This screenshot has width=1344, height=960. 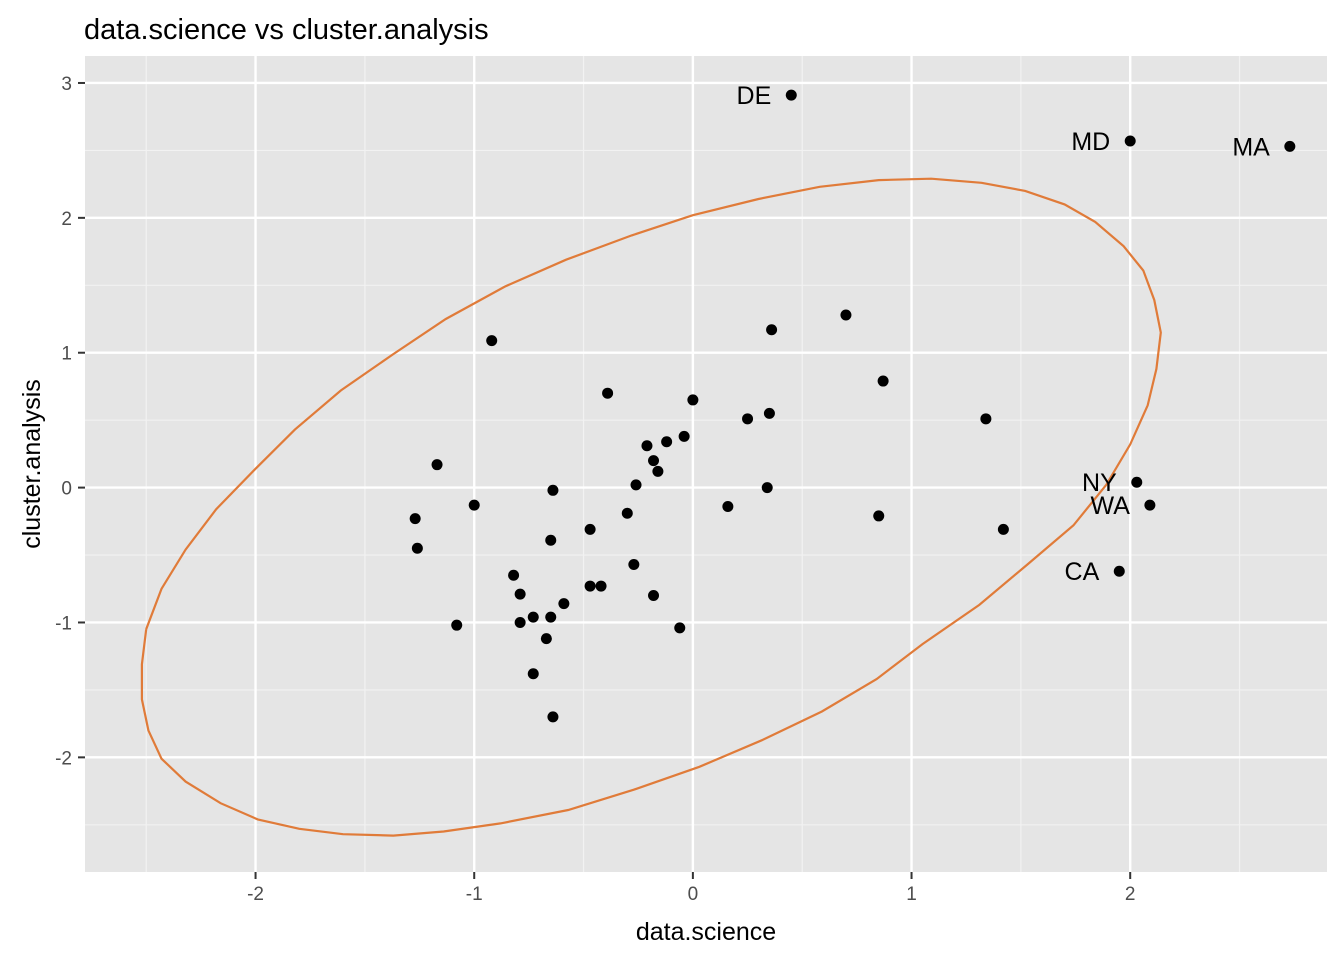 I want to click on x-tick-label: 0, so click(x=693, y=894).